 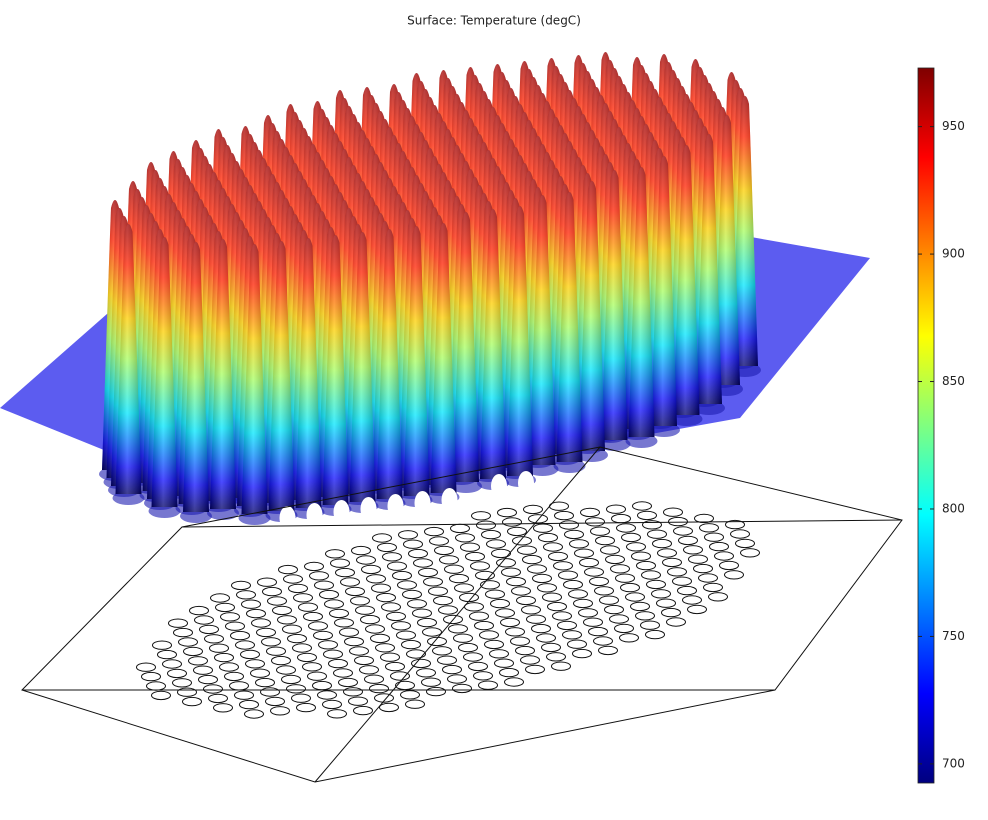 What do you see at coordinates (953, 508) in the screenshot?
I see `colorbar-tick-label: 800` at bounding box center [953, 508].